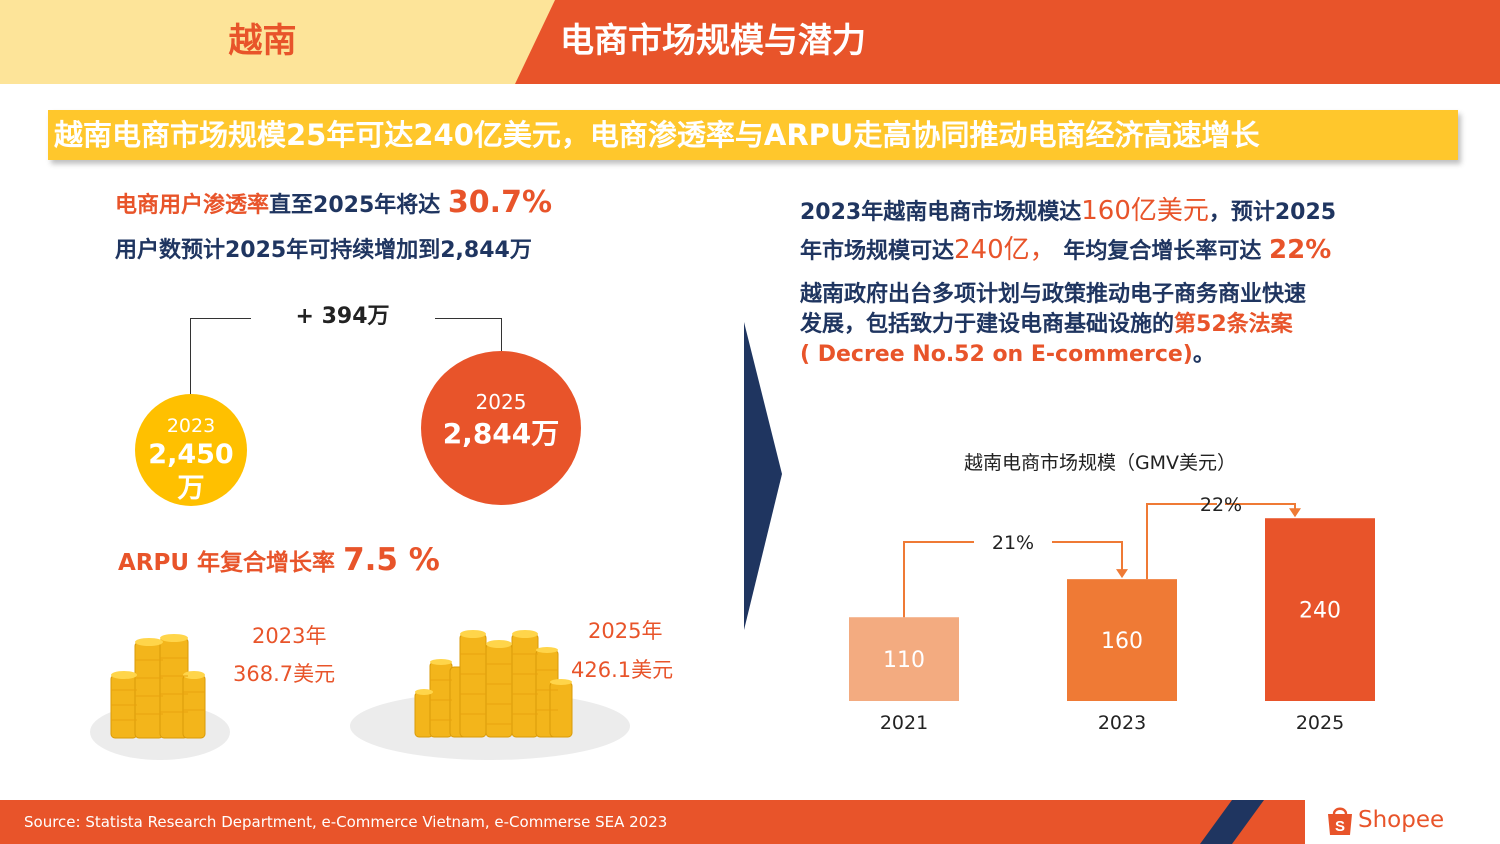 The height and width of the screenshot is (844, 1500). I want to click on market-2025-highlight: 240亿，, so click(1005, 250).